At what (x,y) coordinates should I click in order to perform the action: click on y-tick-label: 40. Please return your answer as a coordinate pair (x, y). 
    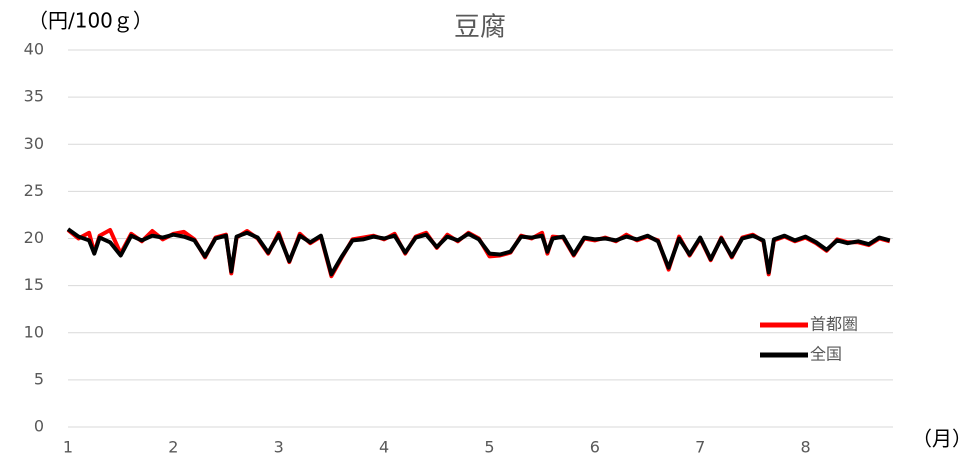
    Looking at the image, I should click on (34, 49).